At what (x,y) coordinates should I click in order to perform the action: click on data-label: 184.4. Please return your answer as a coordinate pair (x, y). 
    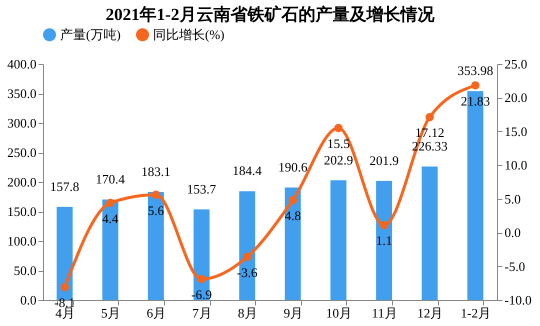
    Looking at the image, I should click on (247, 170).